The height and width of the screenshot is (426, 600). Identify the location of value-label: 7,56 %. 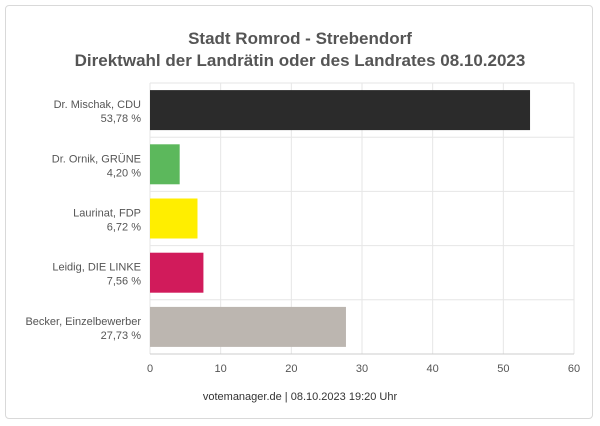
(124, 282).